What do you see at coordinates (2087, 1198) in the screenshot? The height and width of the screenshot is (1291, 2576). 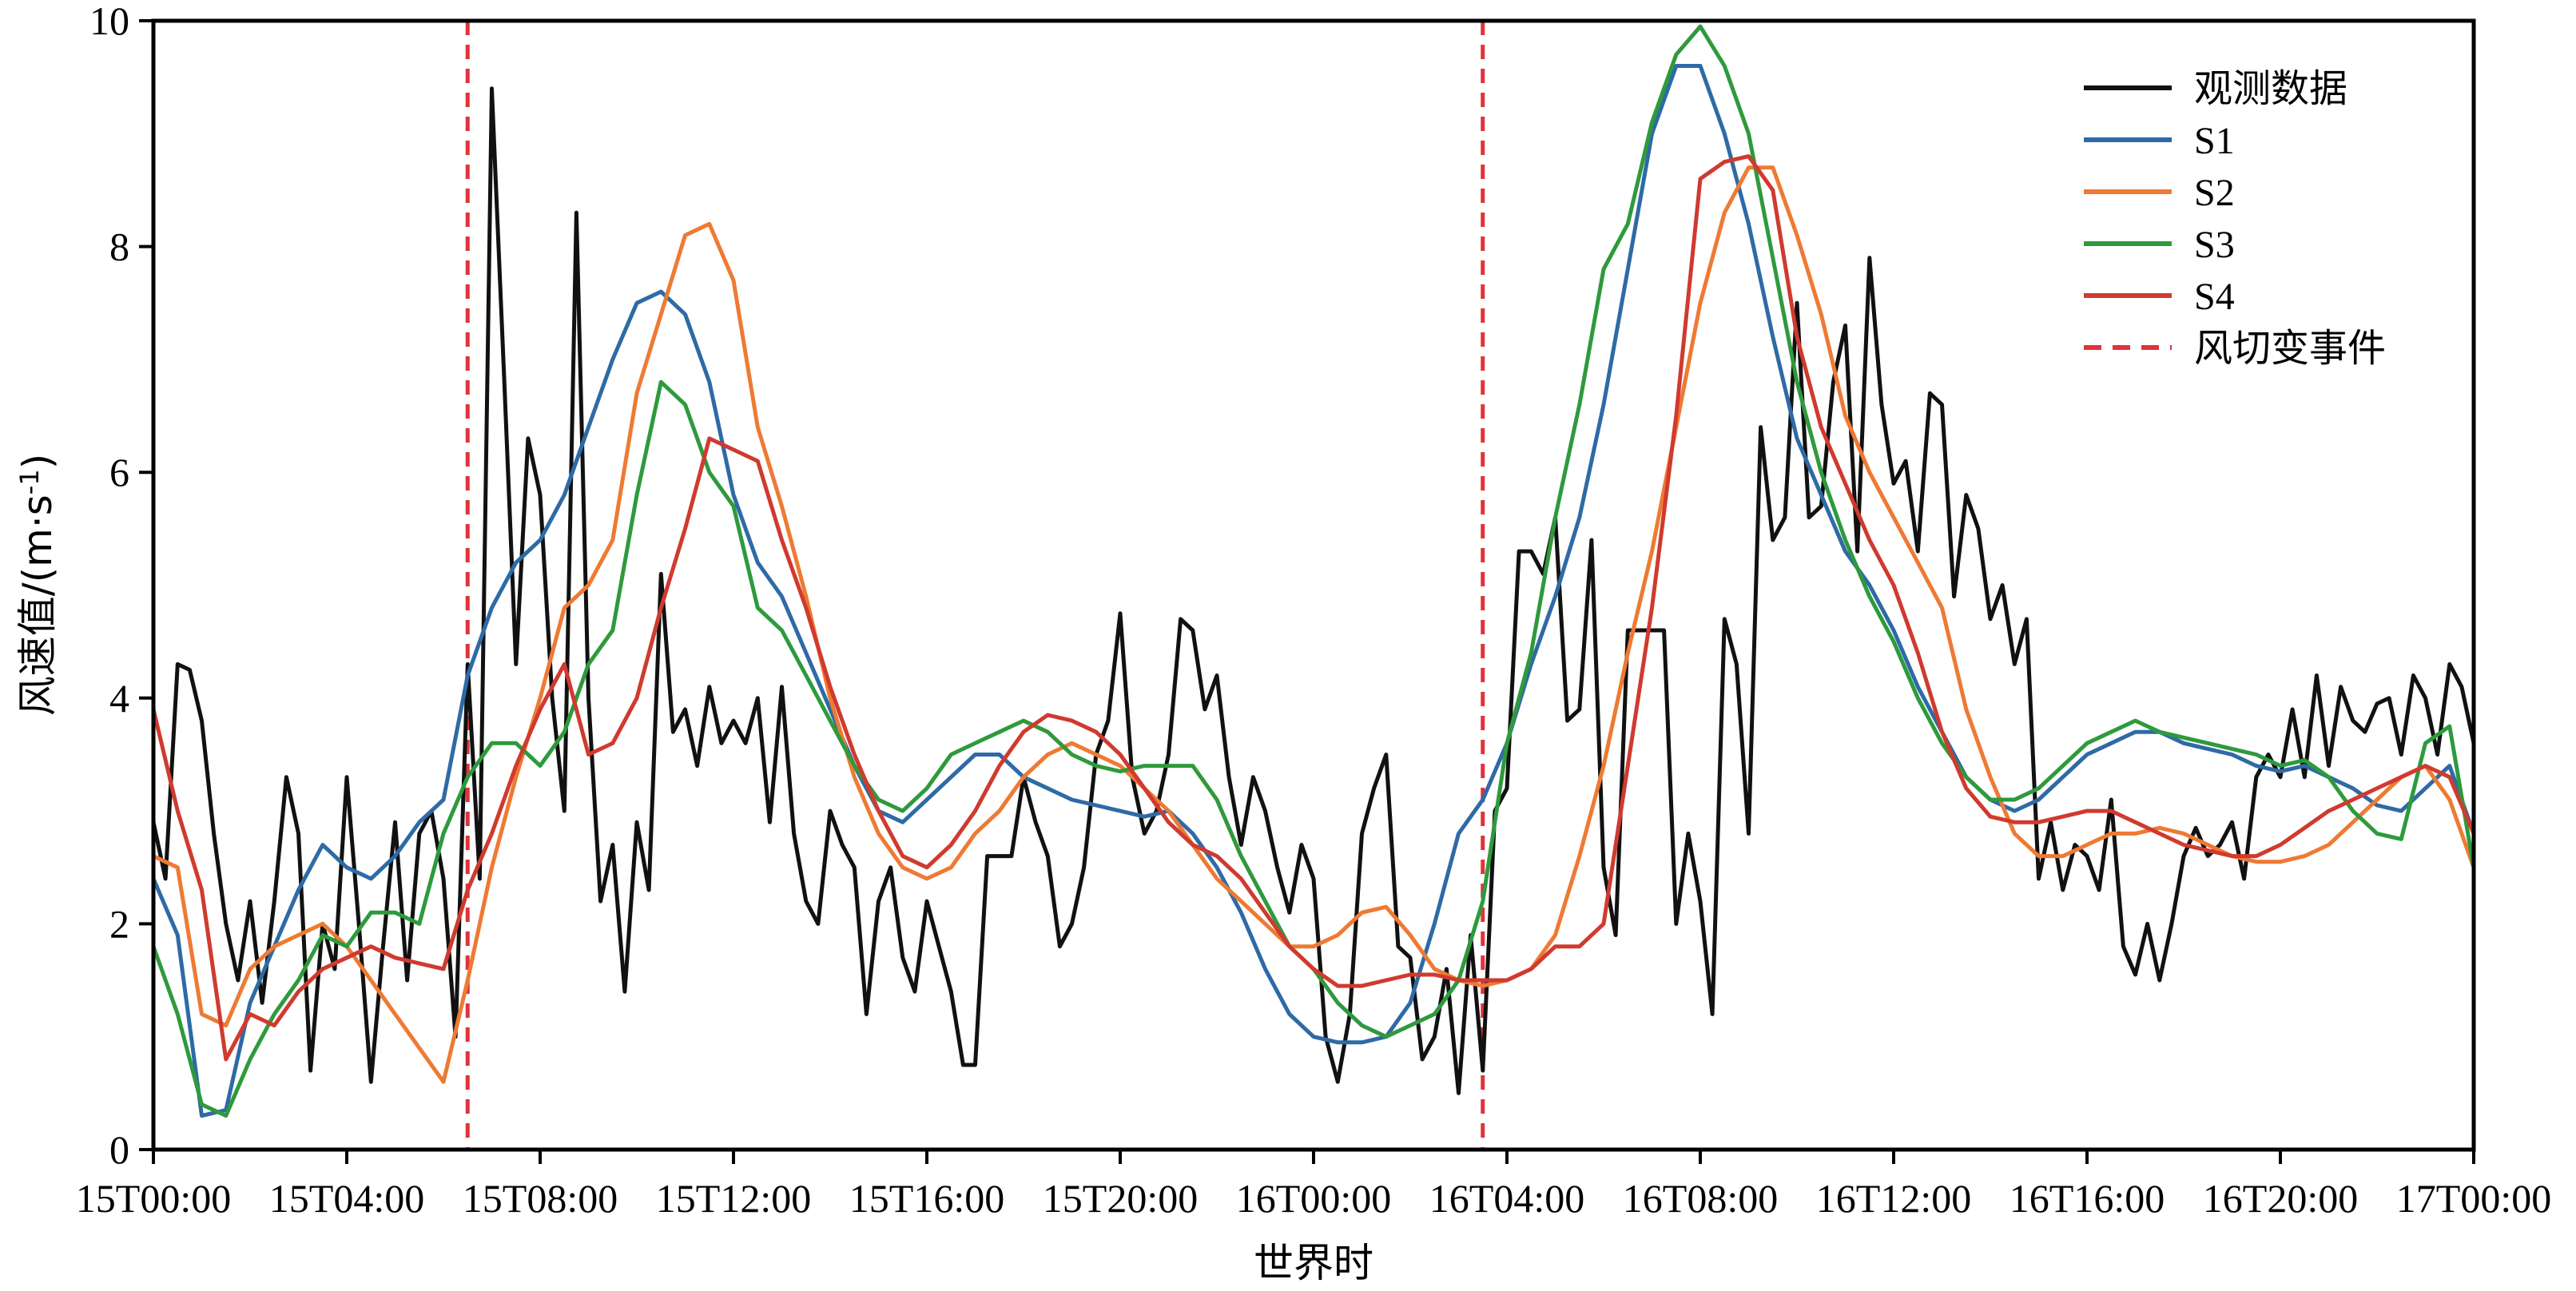 I see `x-tick-label-10: 16T16:00` at bounding box center [2087, 1198].